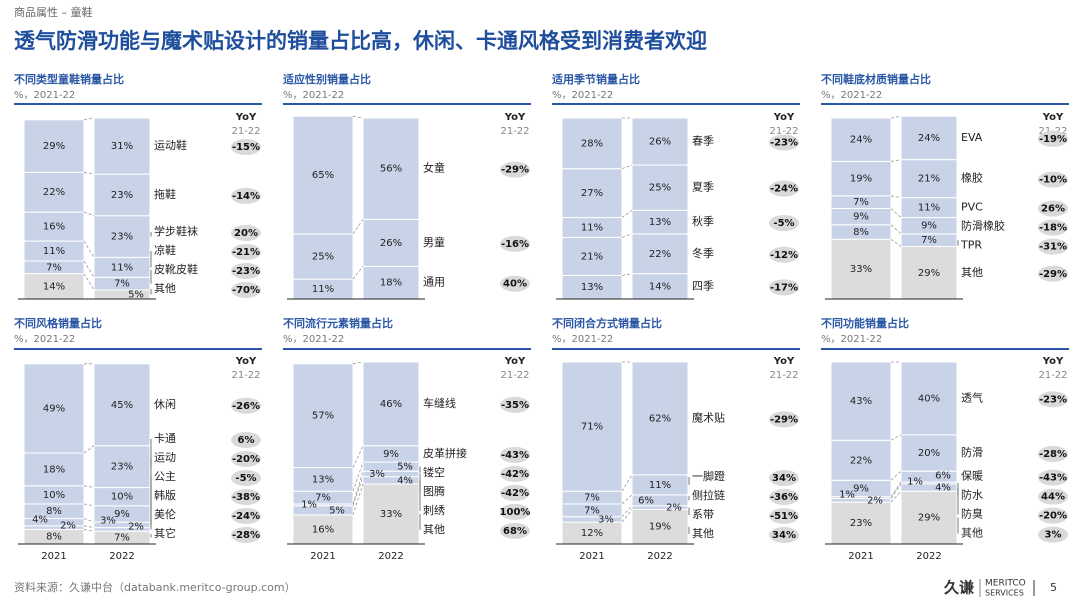  Describe the element at coordinates (1053, 535) in the screenshot. I see `yoy-value: 3%` at that location.